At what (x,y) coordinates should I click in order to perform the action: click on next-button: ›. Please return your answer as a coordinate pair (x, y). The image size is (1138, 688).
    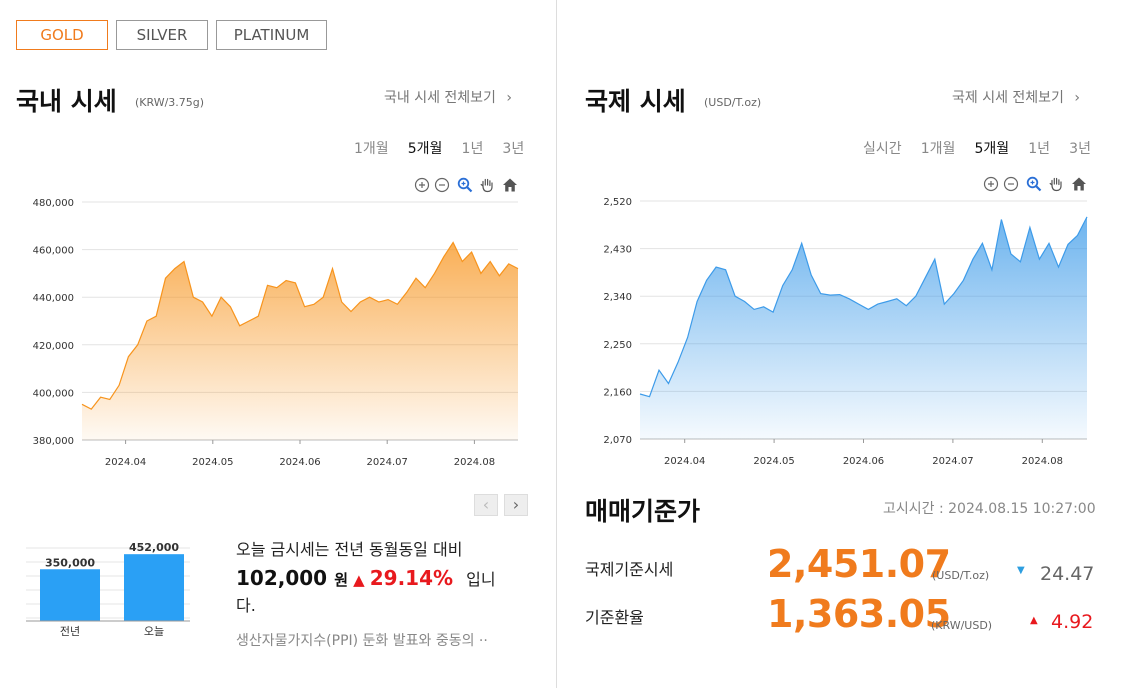
    Looking at the image, I should click on (516, 505).